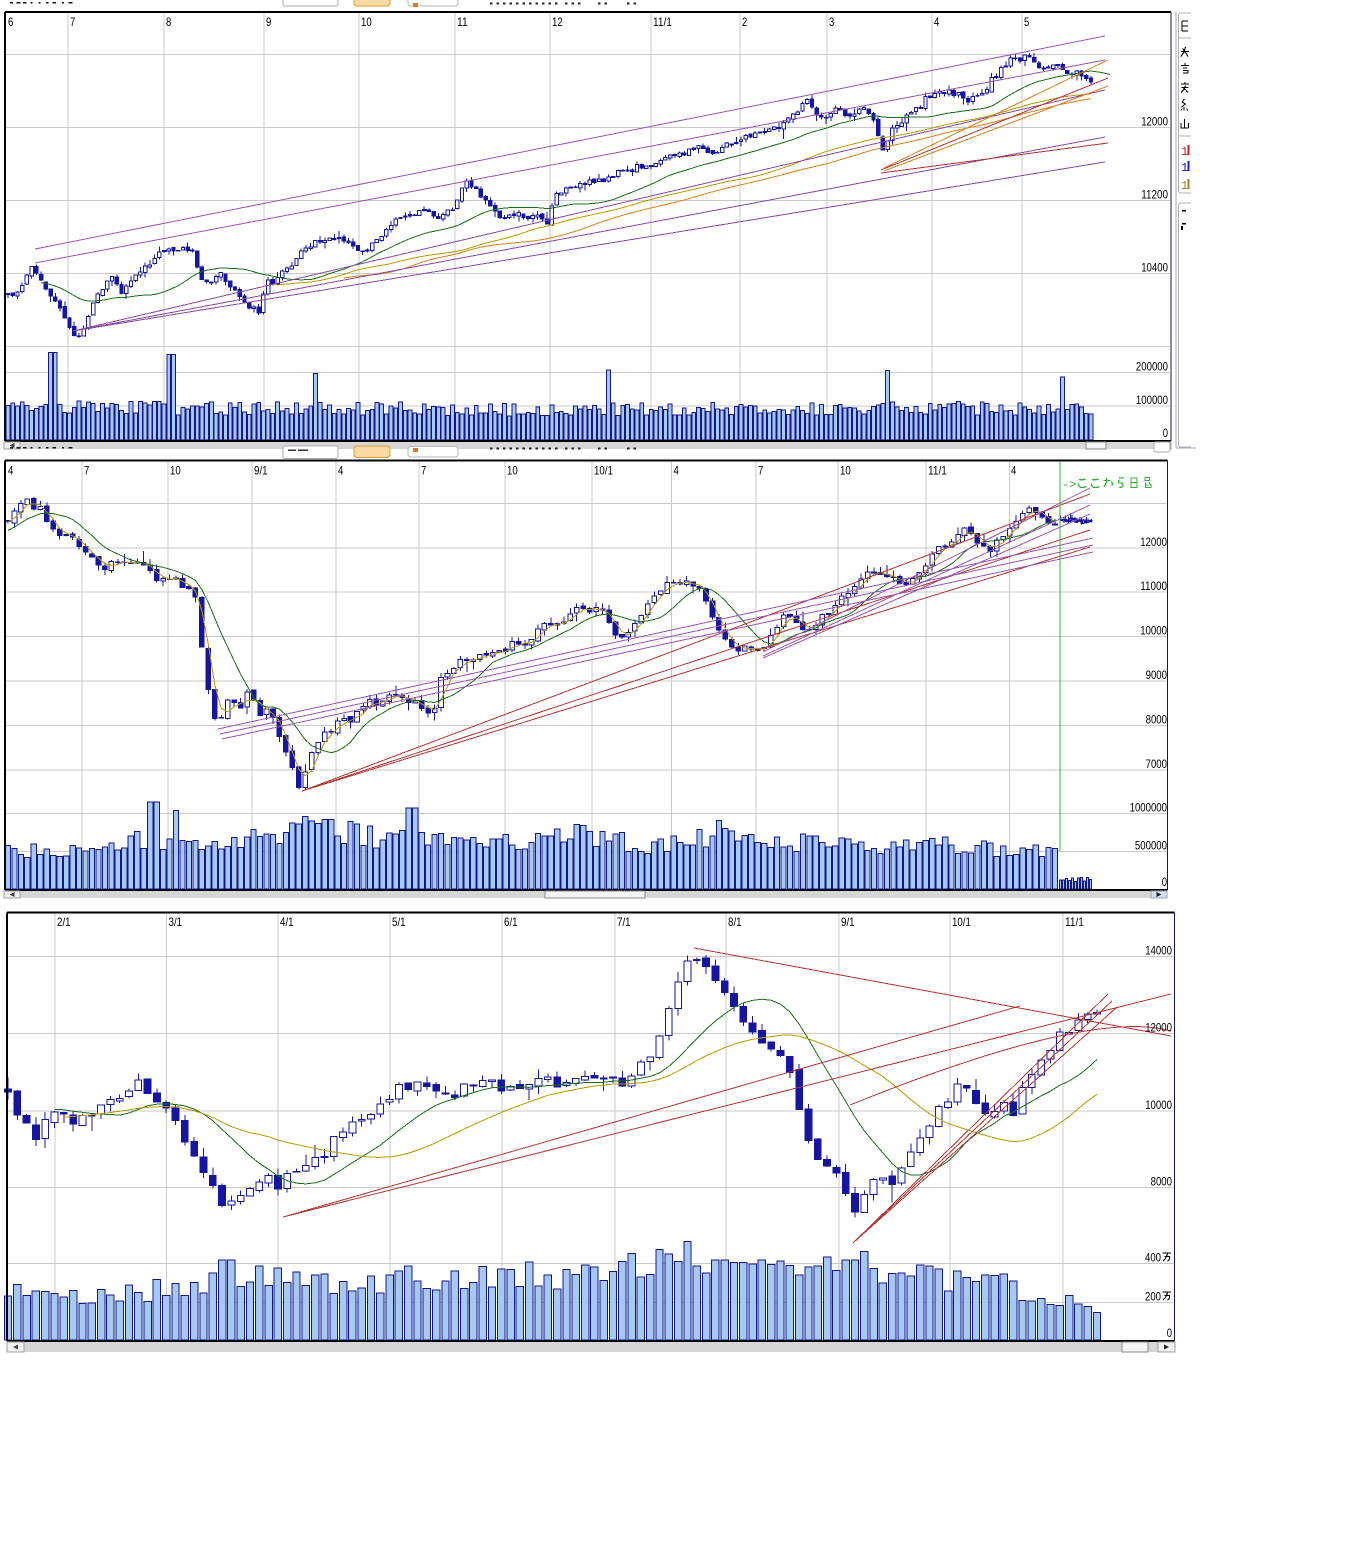 The width and height of the screenshot is (1366, 1552). What do you see at coordinates (1027, 22) in the screenshot?
I see `svg-text: 5` at bounding box center [1027, 22].